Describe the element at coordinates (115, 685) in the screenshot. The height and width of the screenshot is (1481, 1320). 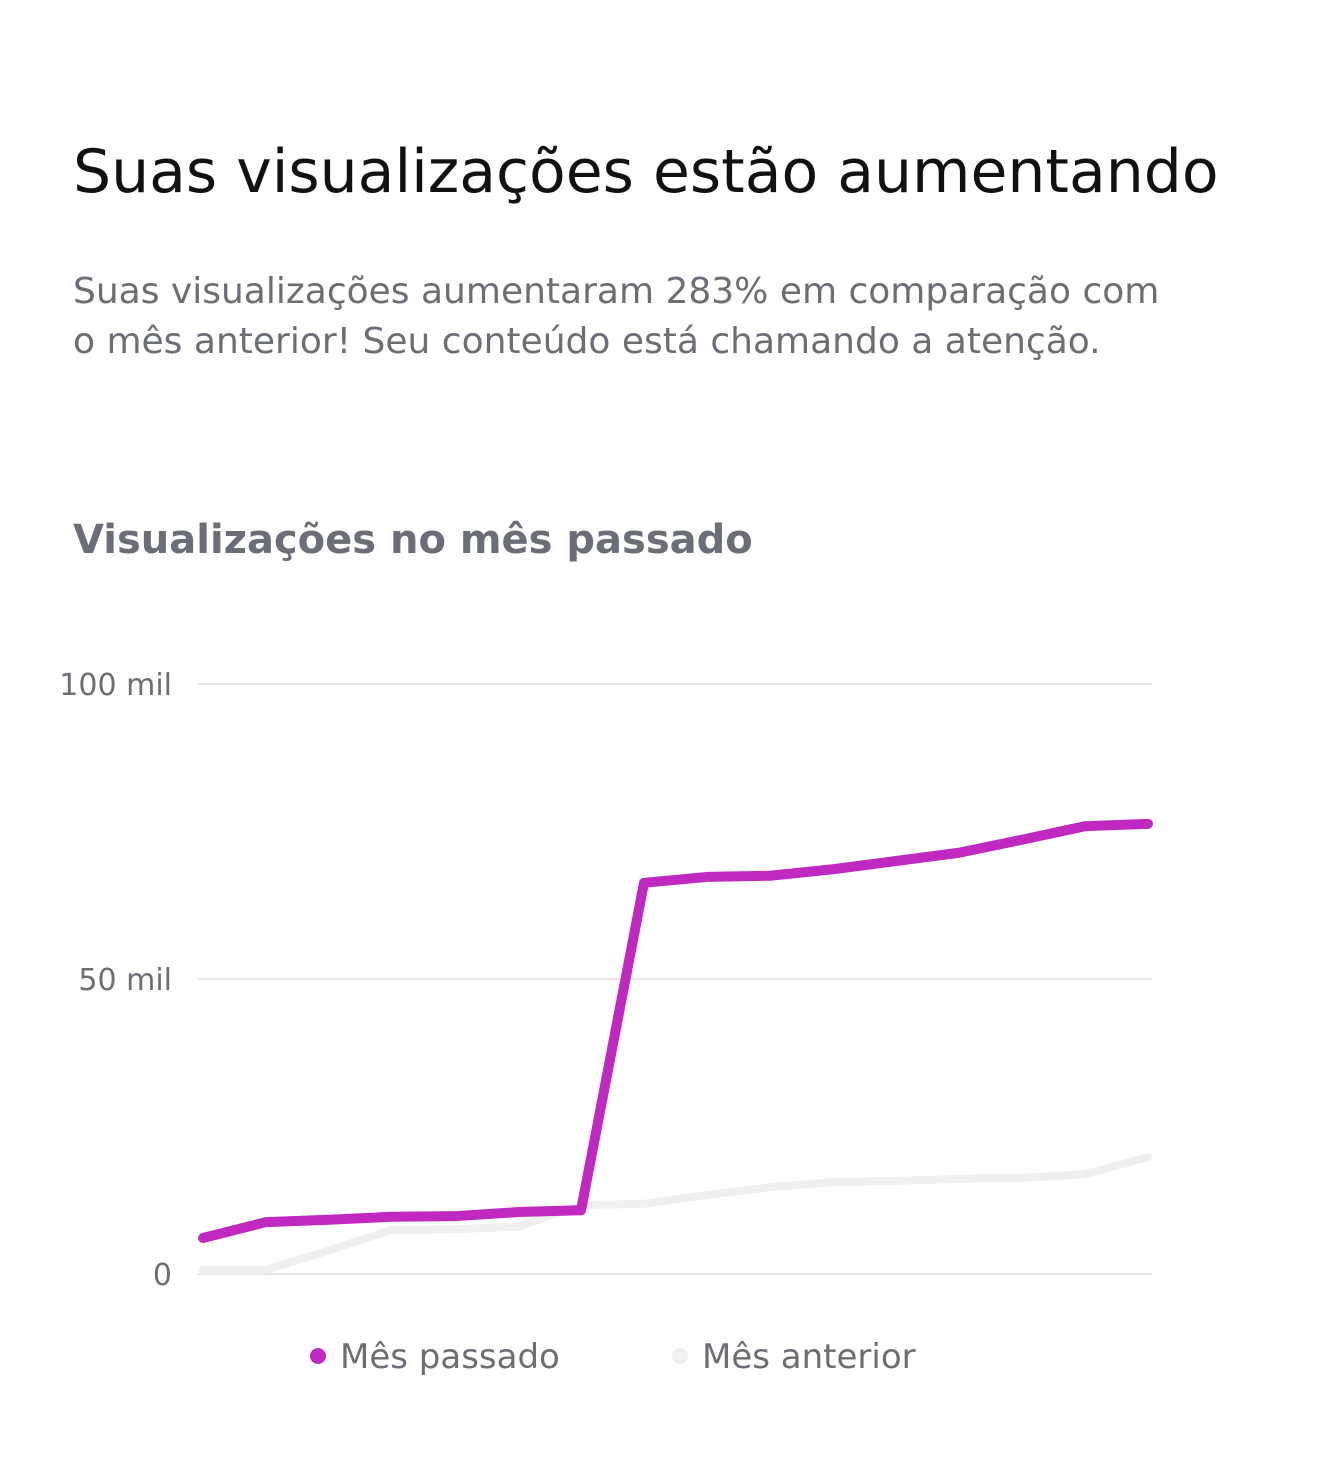
I see `y-tick-label: 100 mil` at that location.